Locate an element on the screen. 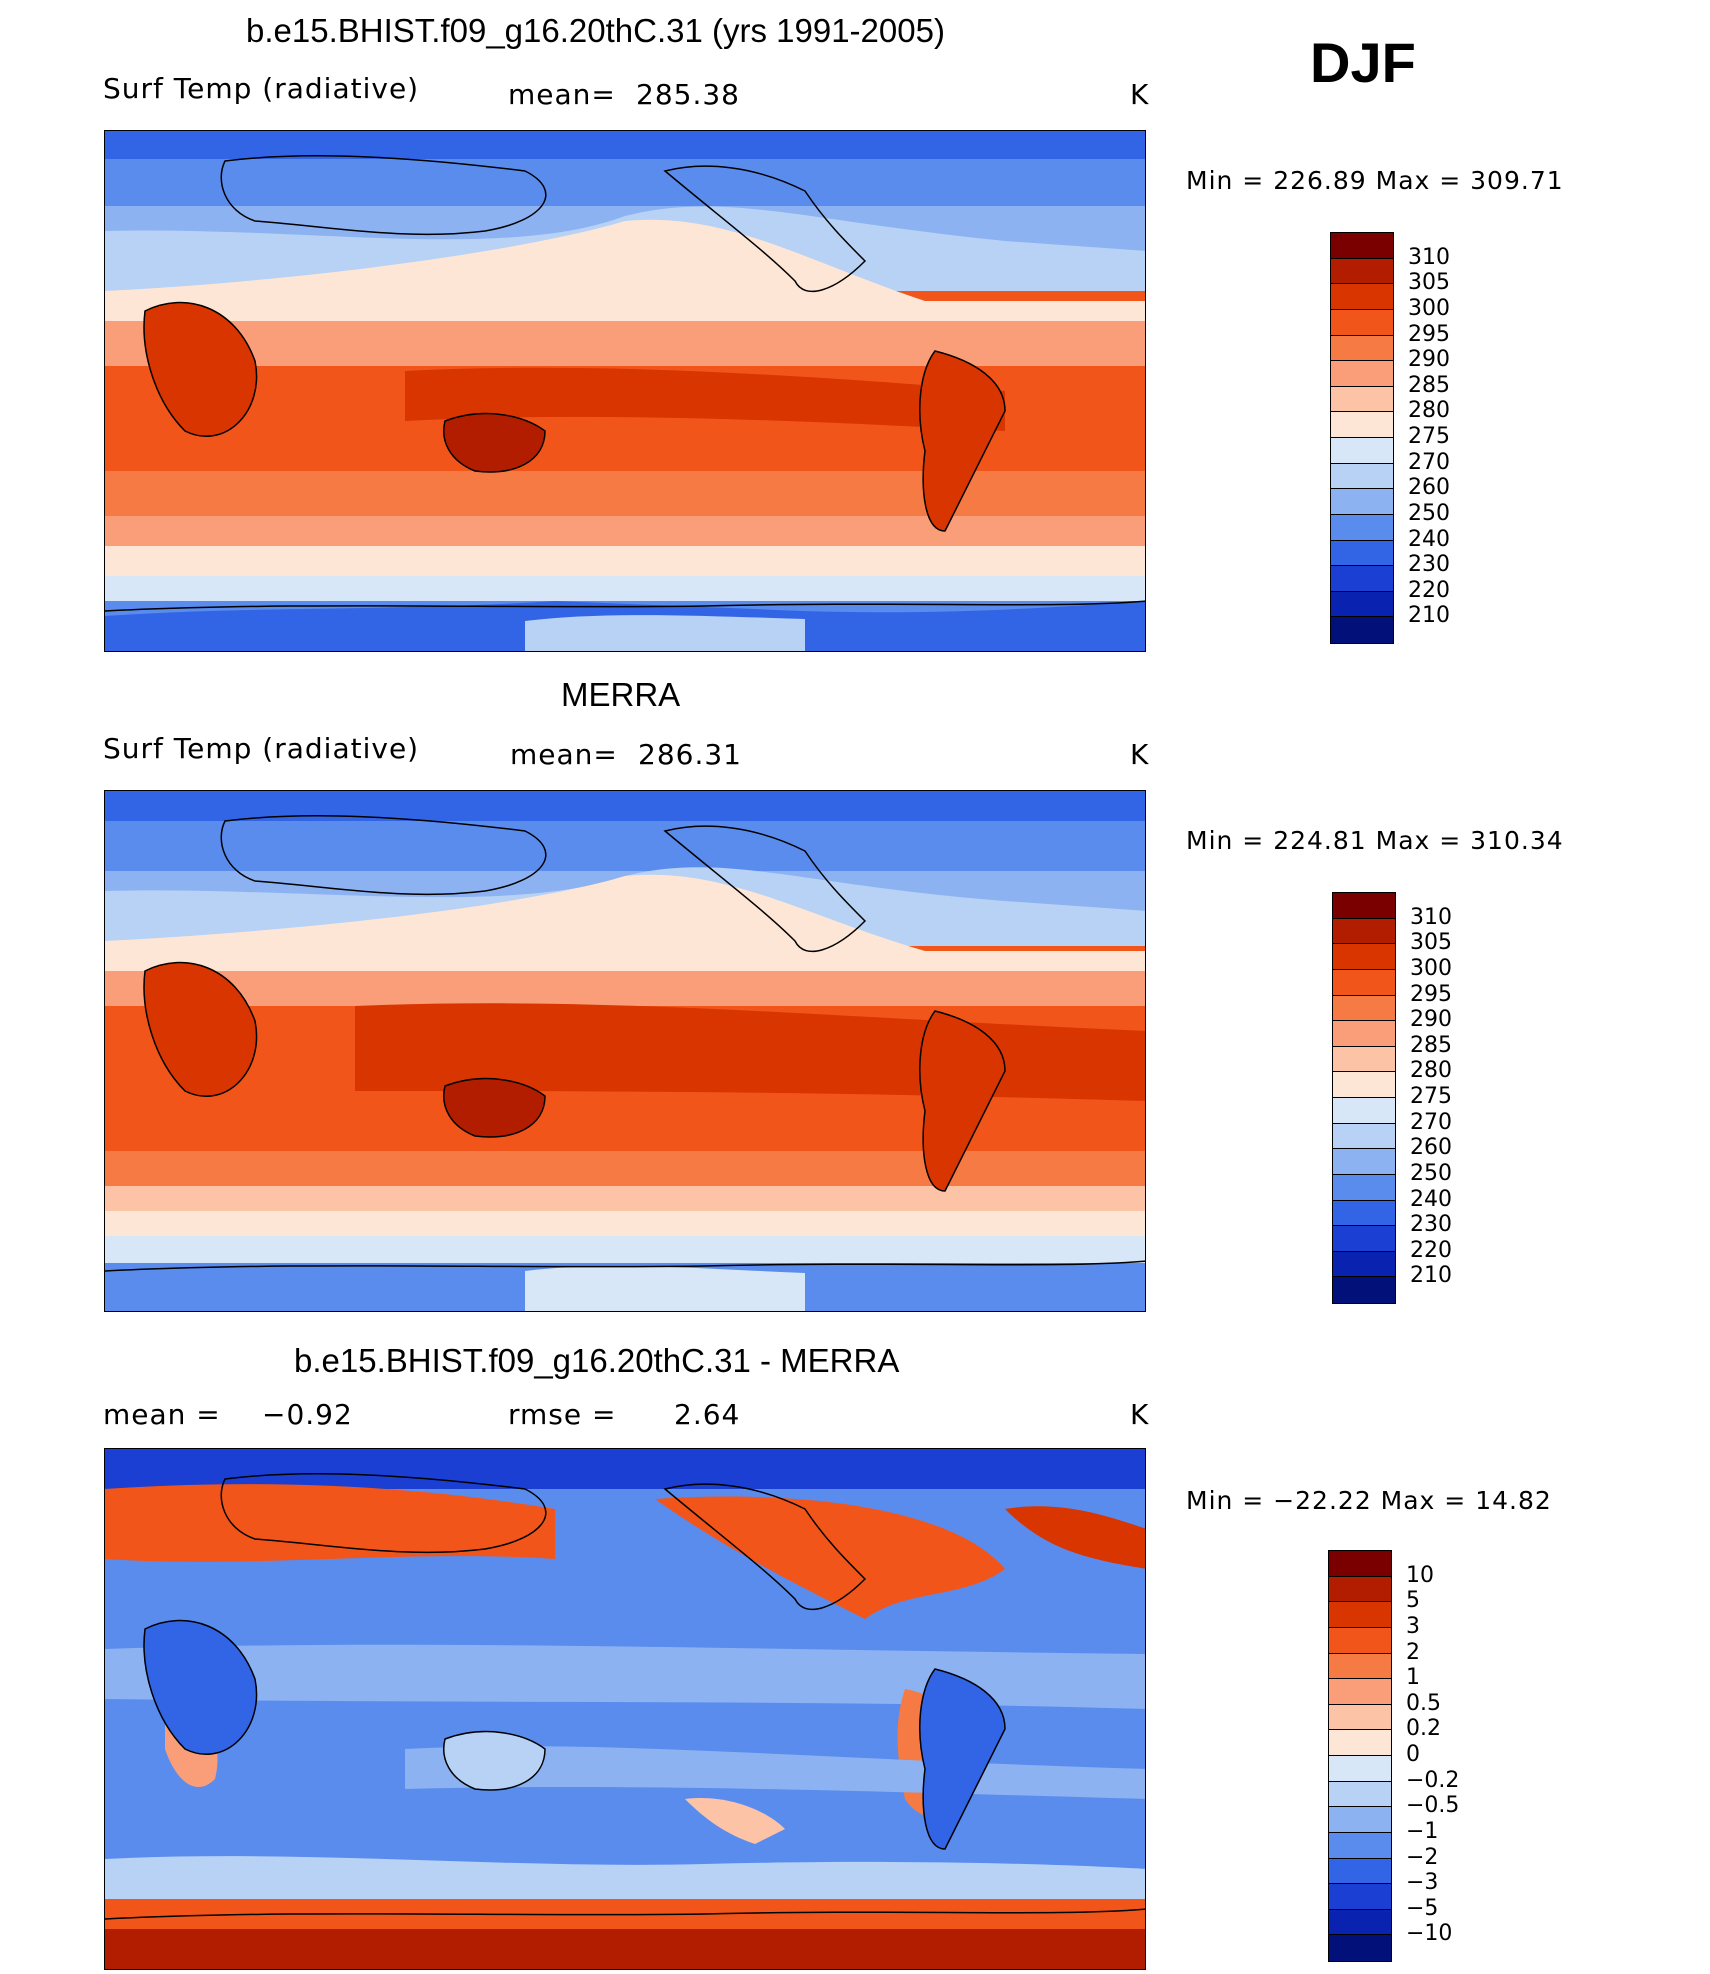  colorbar-tick-label: 270 is located at coordinates (1429, 462).